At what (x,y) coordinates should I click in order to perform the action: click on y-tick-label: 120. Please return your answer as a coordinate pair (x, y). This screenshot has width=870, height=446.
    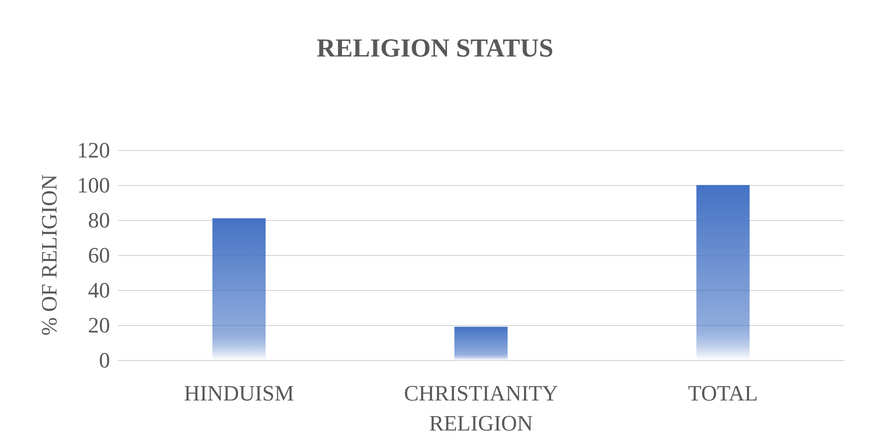
    Looking at the image, I should click on (93, 150).